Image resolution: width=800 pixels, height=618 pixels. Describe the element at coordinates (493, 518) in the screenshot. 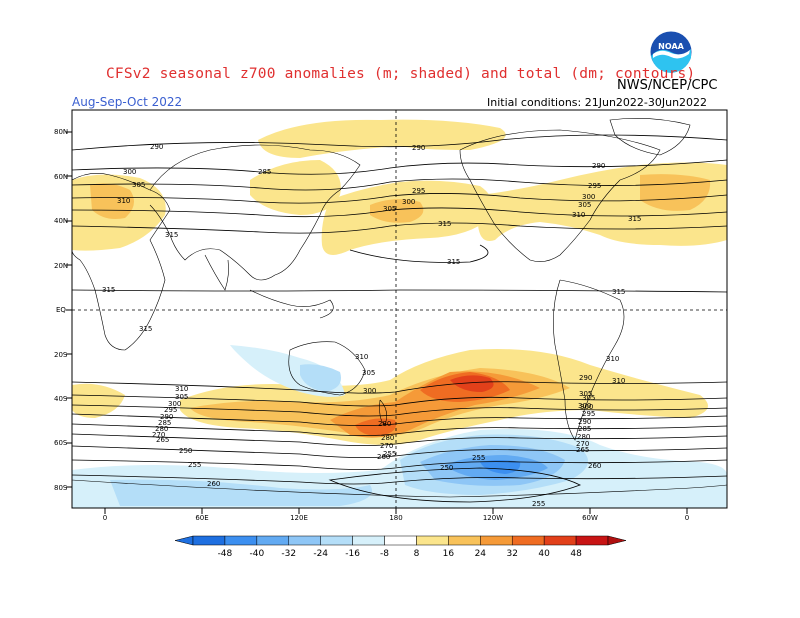

I see `lon-label: 120W` at that location.